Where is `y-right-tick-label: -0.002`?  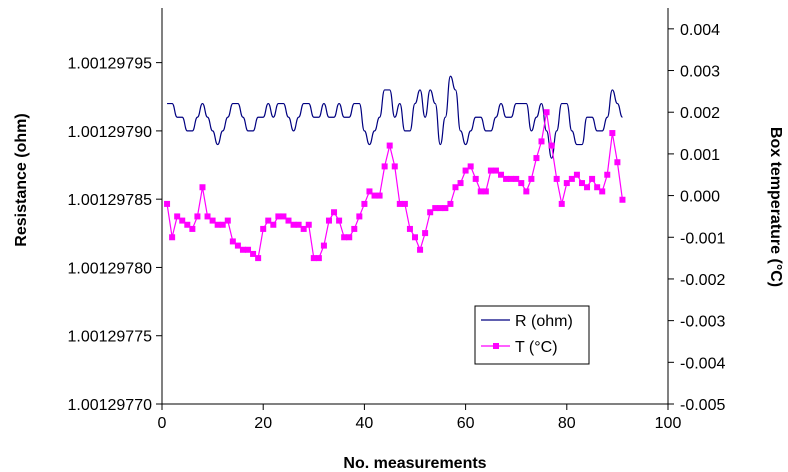 y-right-tick-label: -0.002 is located at coordinates (702, 280).